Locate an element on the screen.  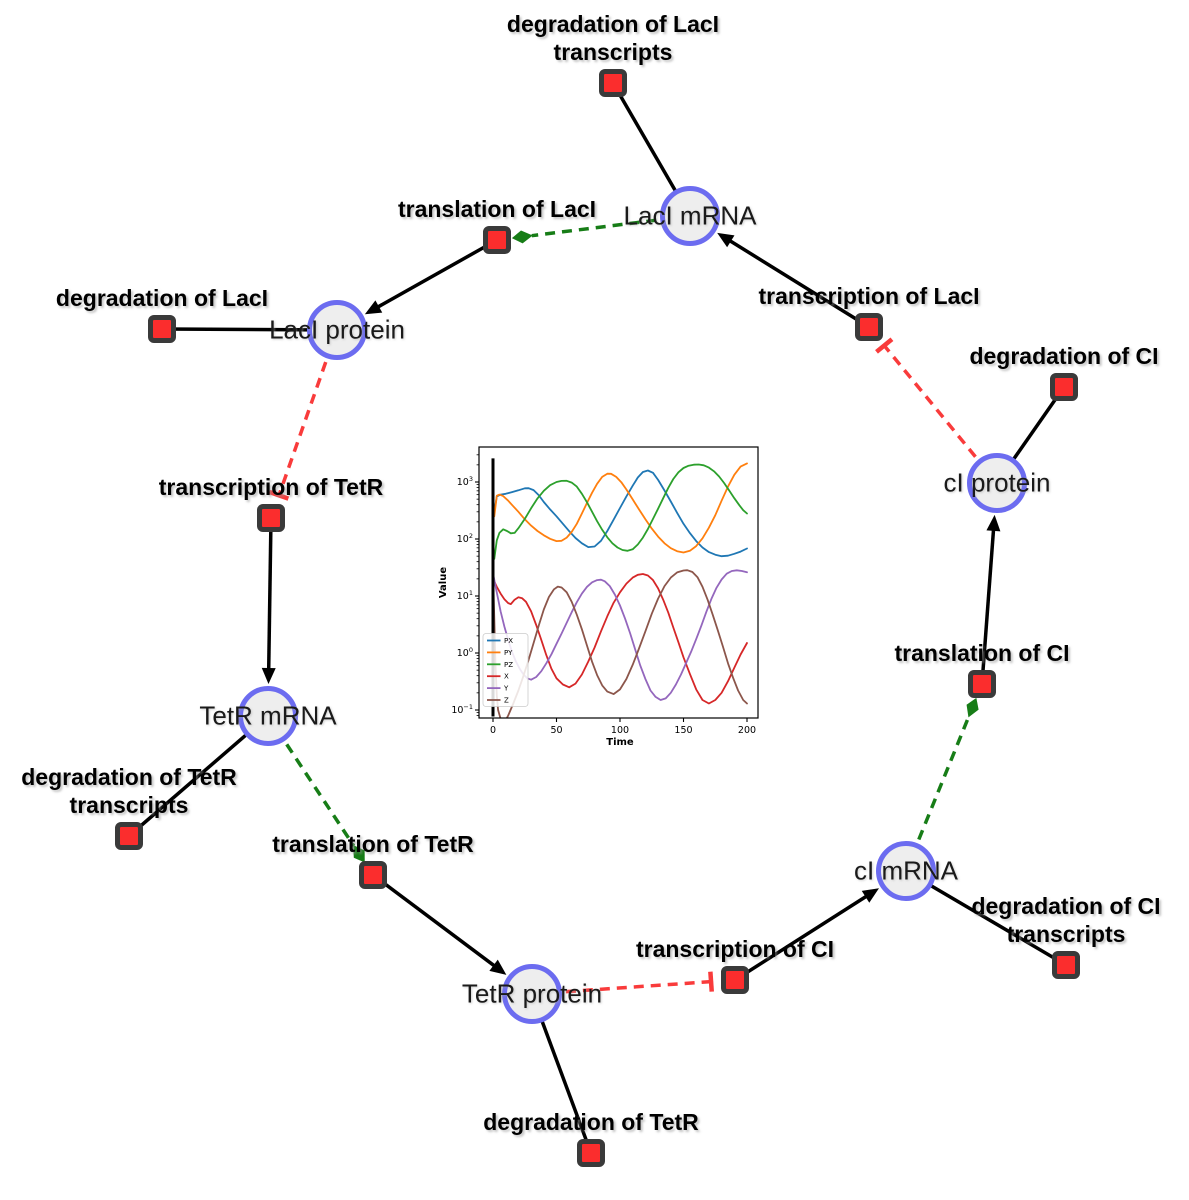
reaction-label-line: translation of CI is located at coordinates (982, 653).